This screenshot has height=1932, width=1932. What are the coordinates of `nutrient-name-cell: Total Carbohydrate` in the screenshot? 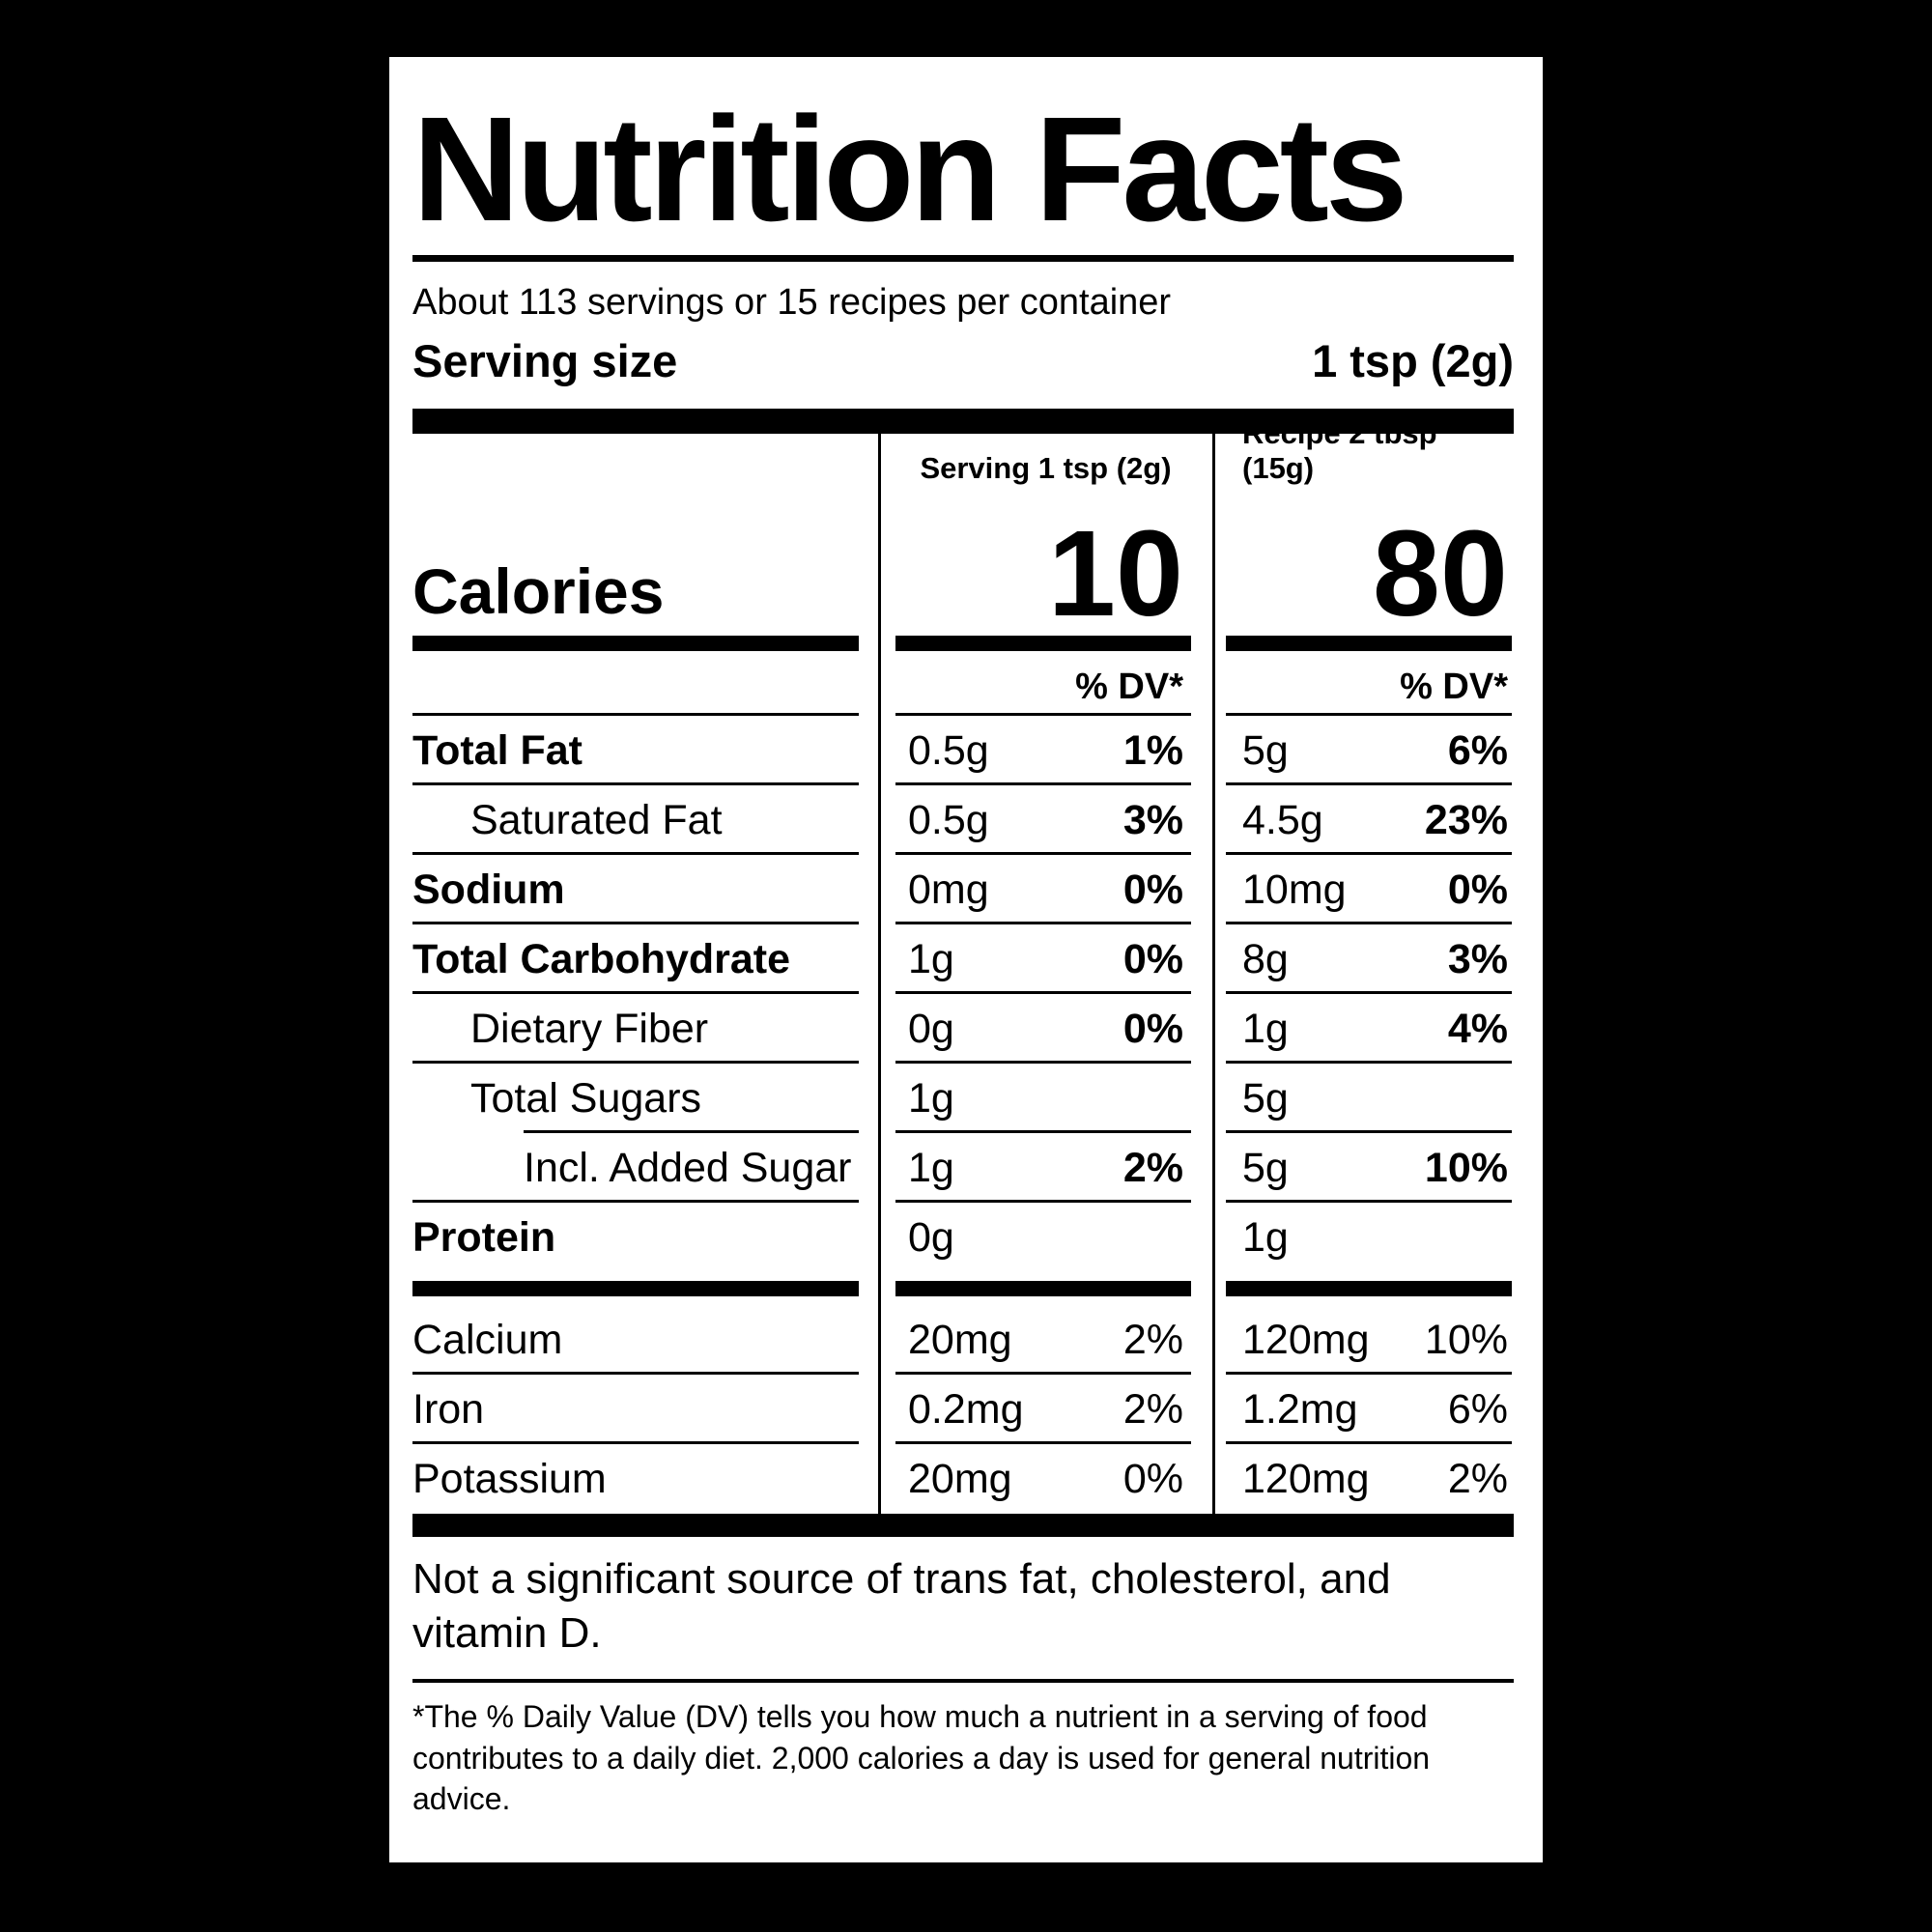 It's located at (633, 959).